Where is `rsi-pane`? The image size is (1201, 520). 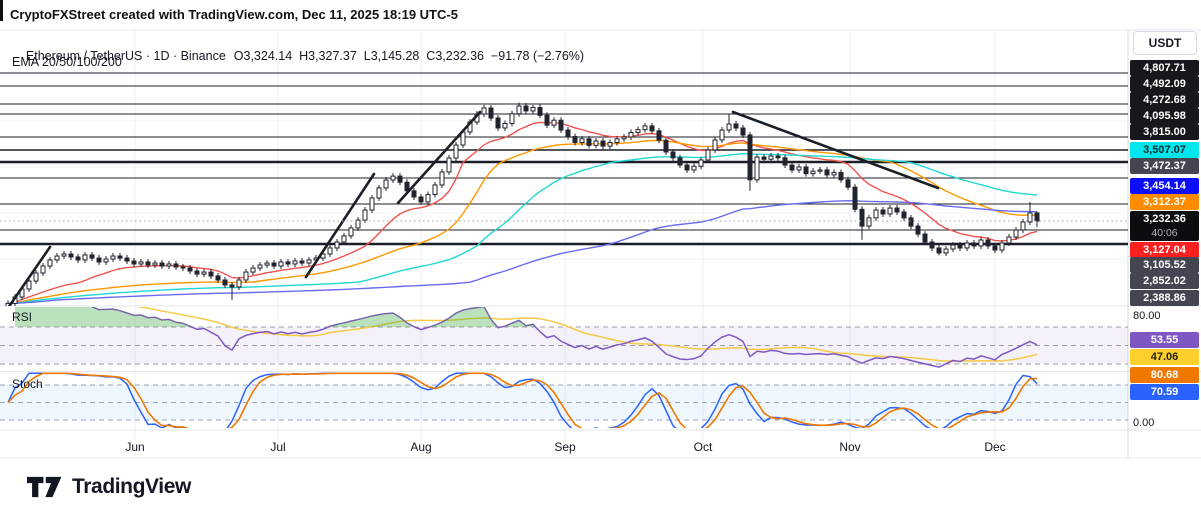 rsi-pane is located at coordinates (564, 337).